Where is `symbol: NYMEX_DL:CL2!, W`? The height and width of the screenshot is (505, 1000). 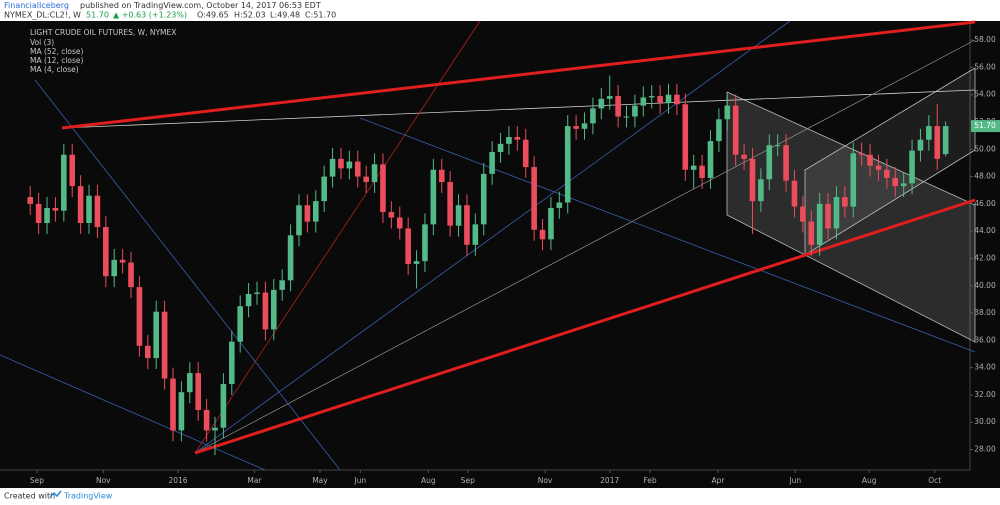 symbol: NYMEX_DL:CL2!, W is located at coordinates (42, 15).